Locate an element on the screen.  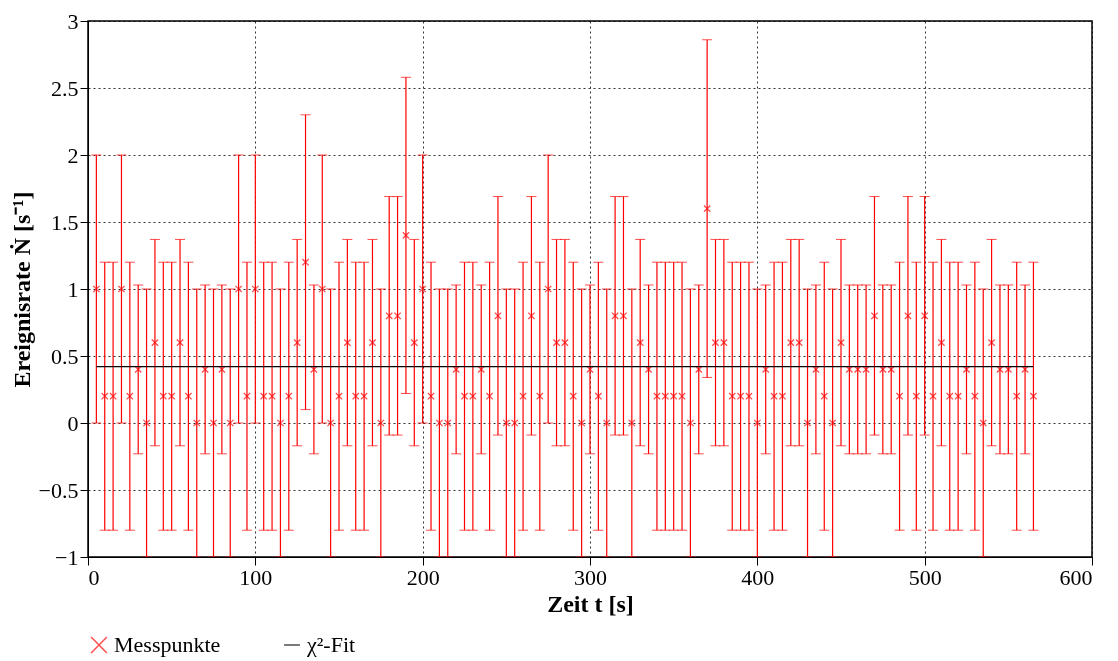
y-tick-label: 1 is located at coordinates (73, 289).